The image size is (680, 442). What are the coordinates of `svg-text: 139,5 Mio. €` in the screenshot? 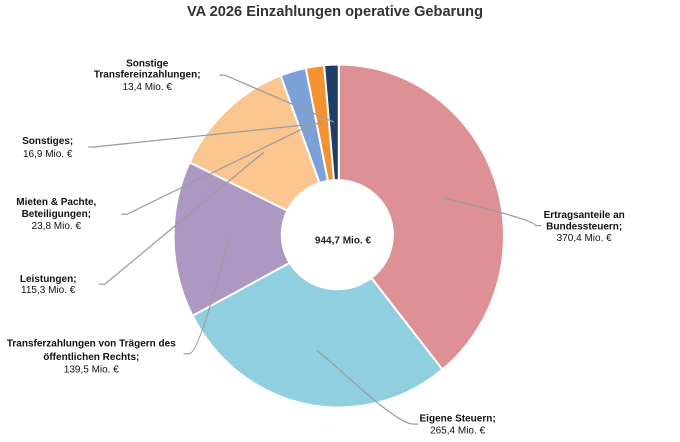 It's located at (91, 370).